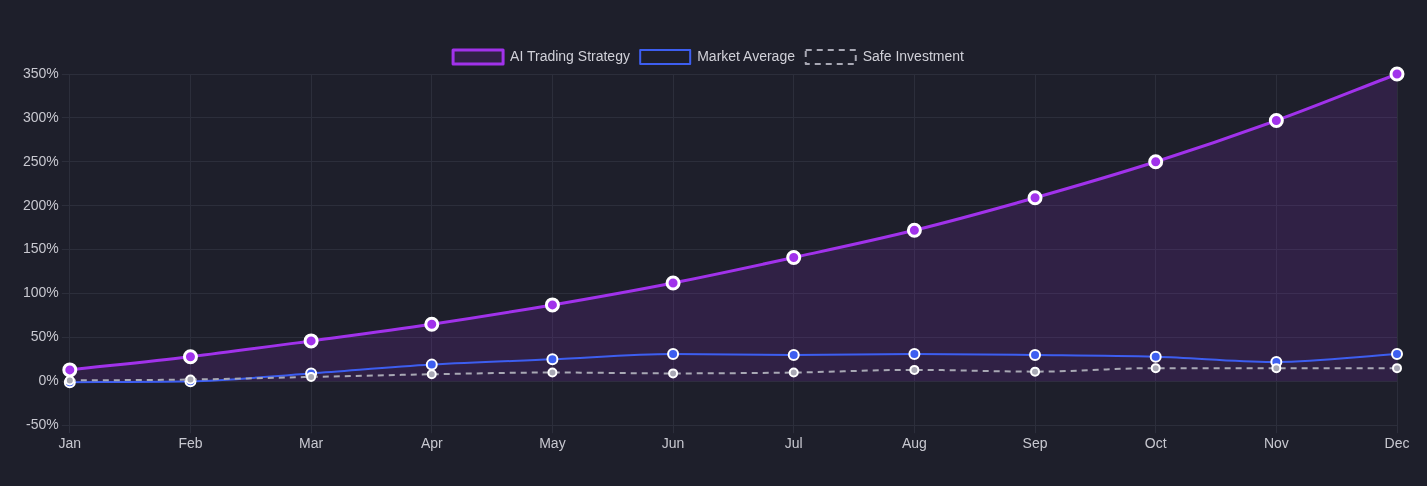 This screenshot has width=1427, height=486. What do you see at coordinates (48, 380) in the screenshot?
I see `y-tick-label: 0%` at bounding box center [48, 380].